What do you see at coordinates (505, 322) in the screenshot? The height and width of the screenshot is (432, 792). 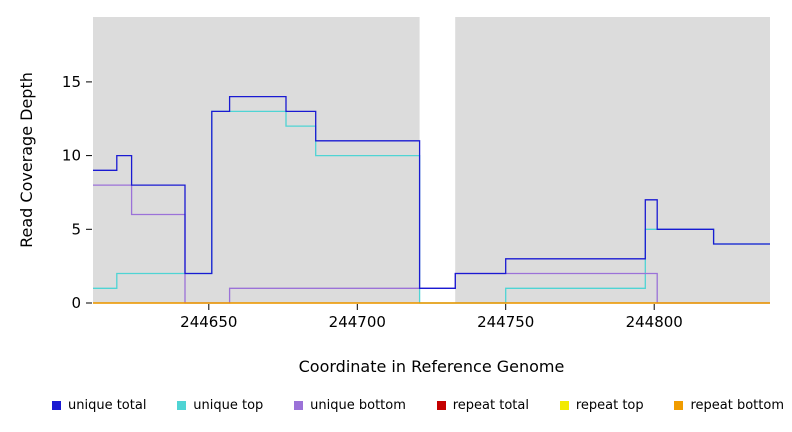 I see `x-tick-label: 244750` at bounding box center [505, 322].